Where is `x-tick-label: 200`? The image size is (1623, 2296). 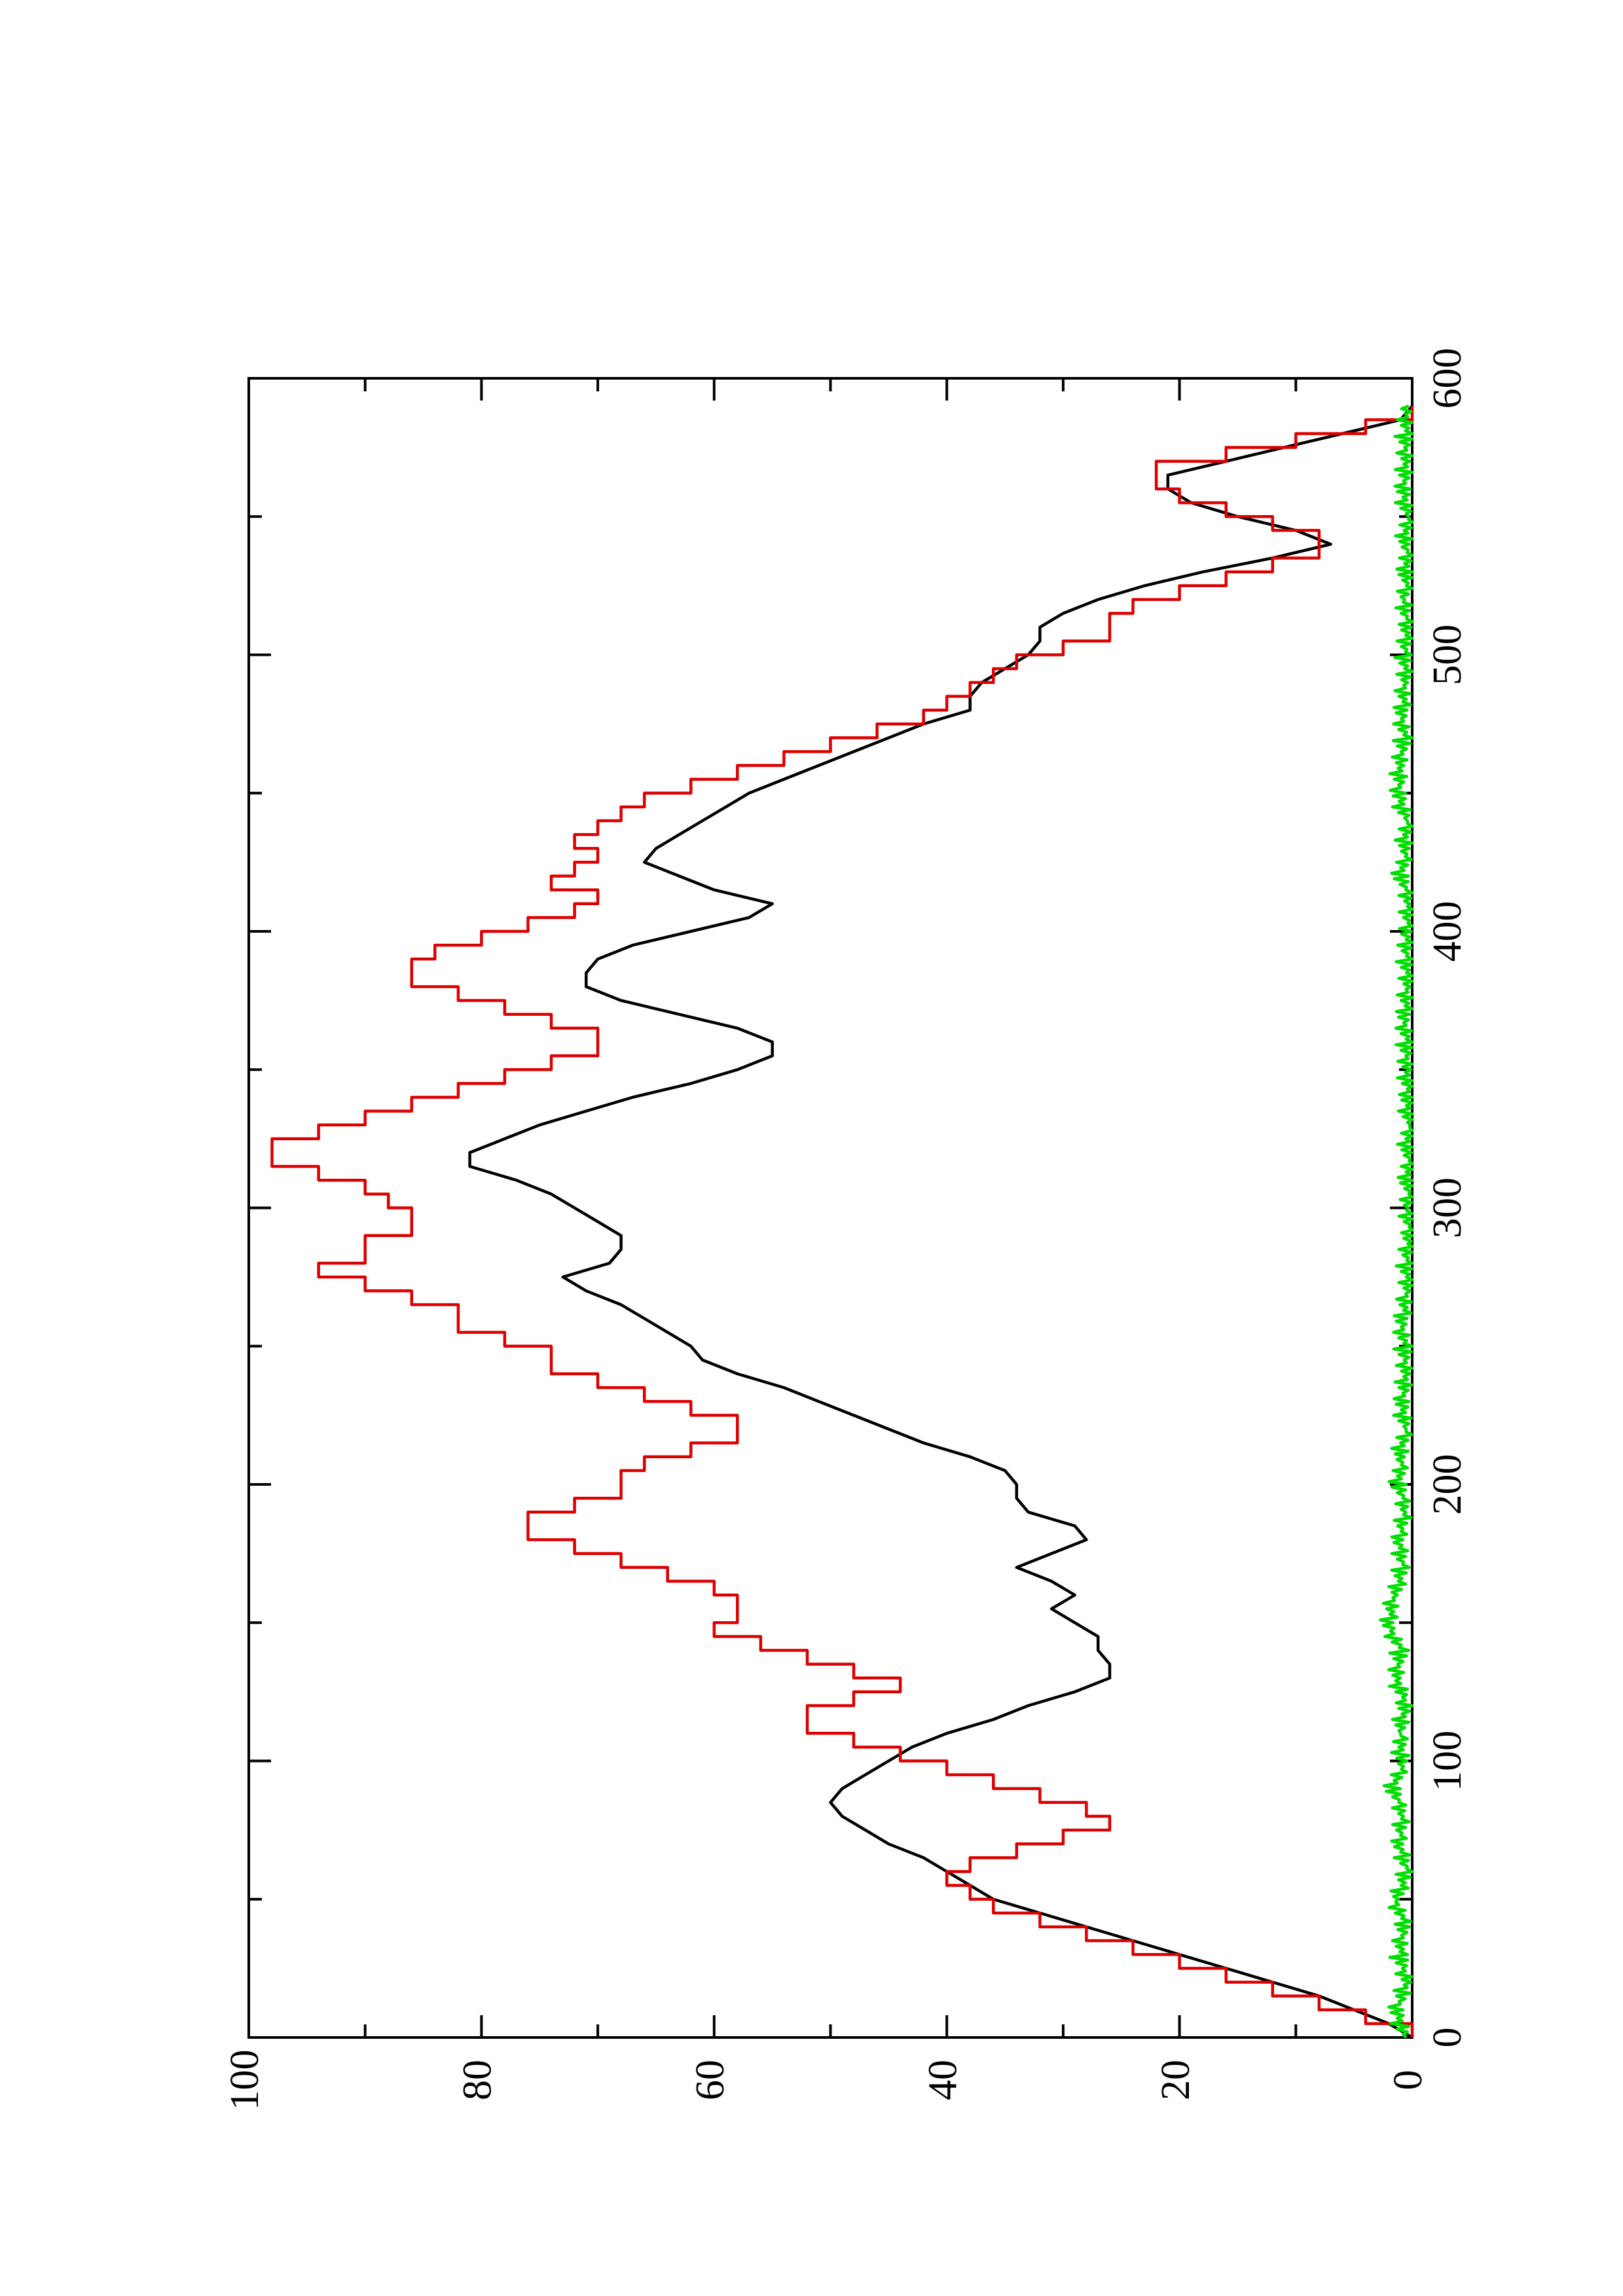
x-tick-label: 200 is located at coordinates (1447, 1484).